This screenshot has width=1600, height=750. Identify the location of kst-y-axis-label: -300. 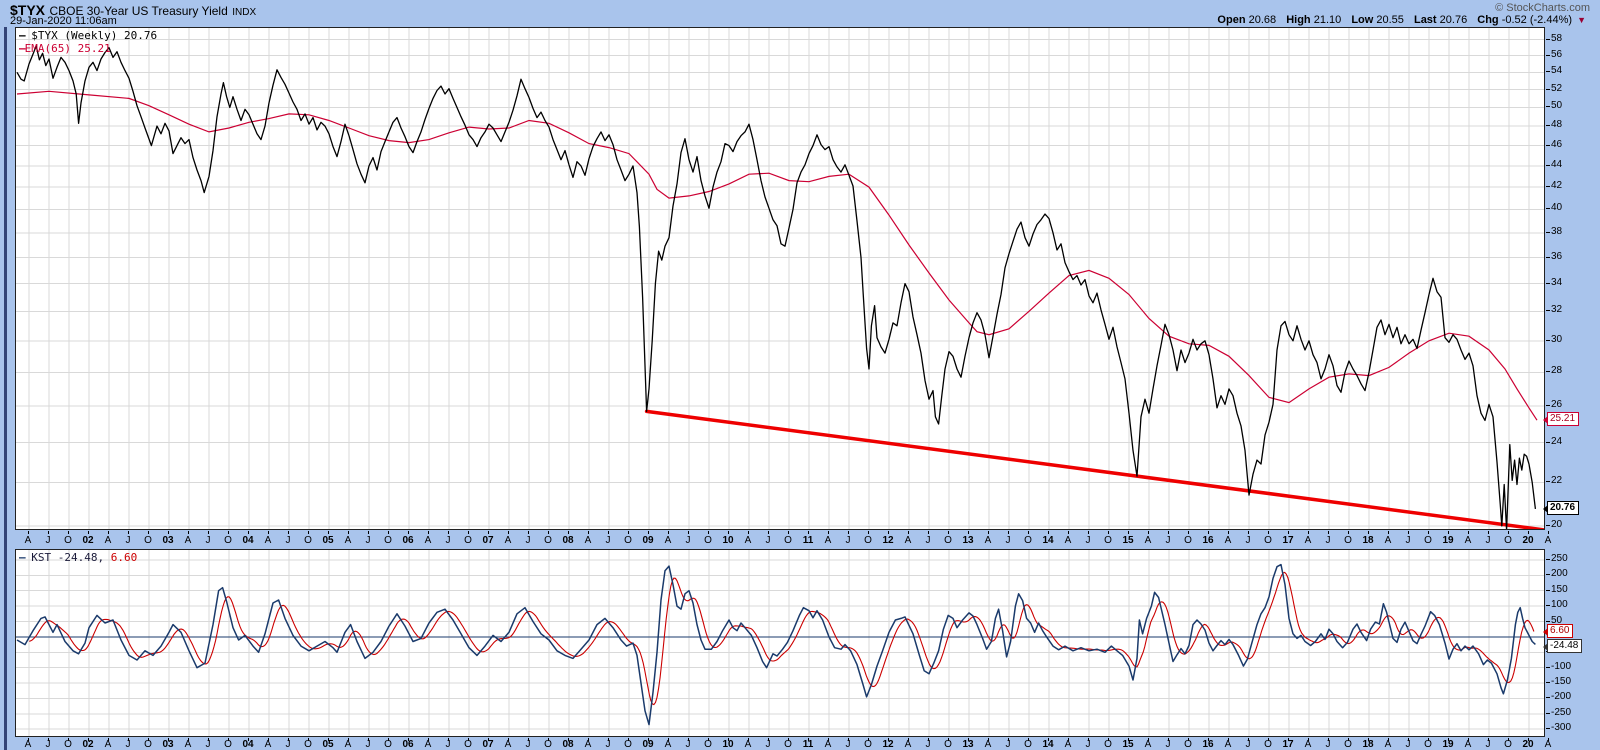
(1561, 728).